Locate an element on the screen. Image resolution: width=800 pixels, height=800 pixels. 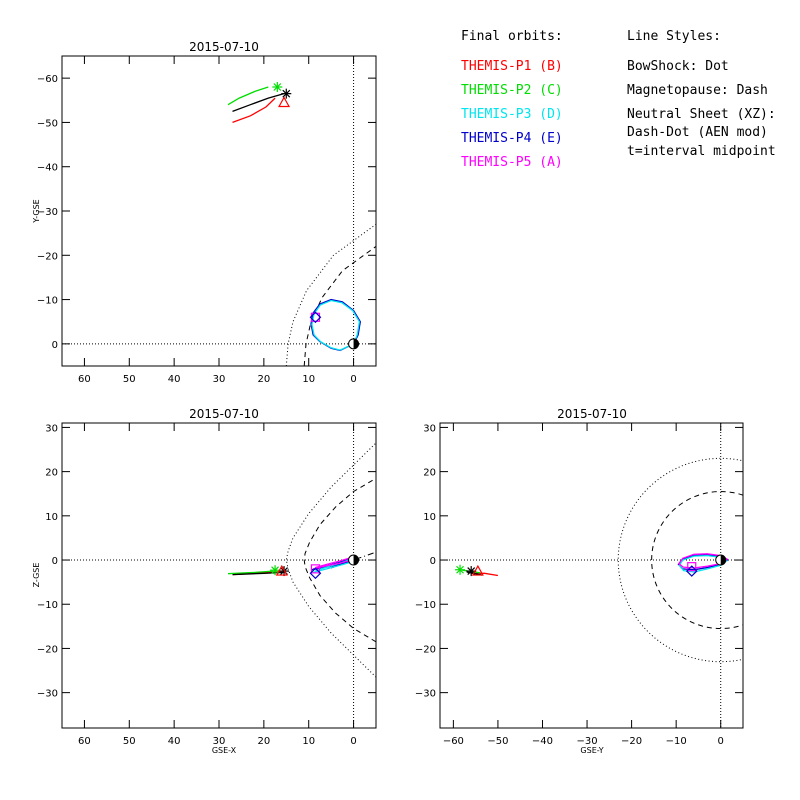
panel-xz-ytick-label: 10 is located at coordinates (51, 517).